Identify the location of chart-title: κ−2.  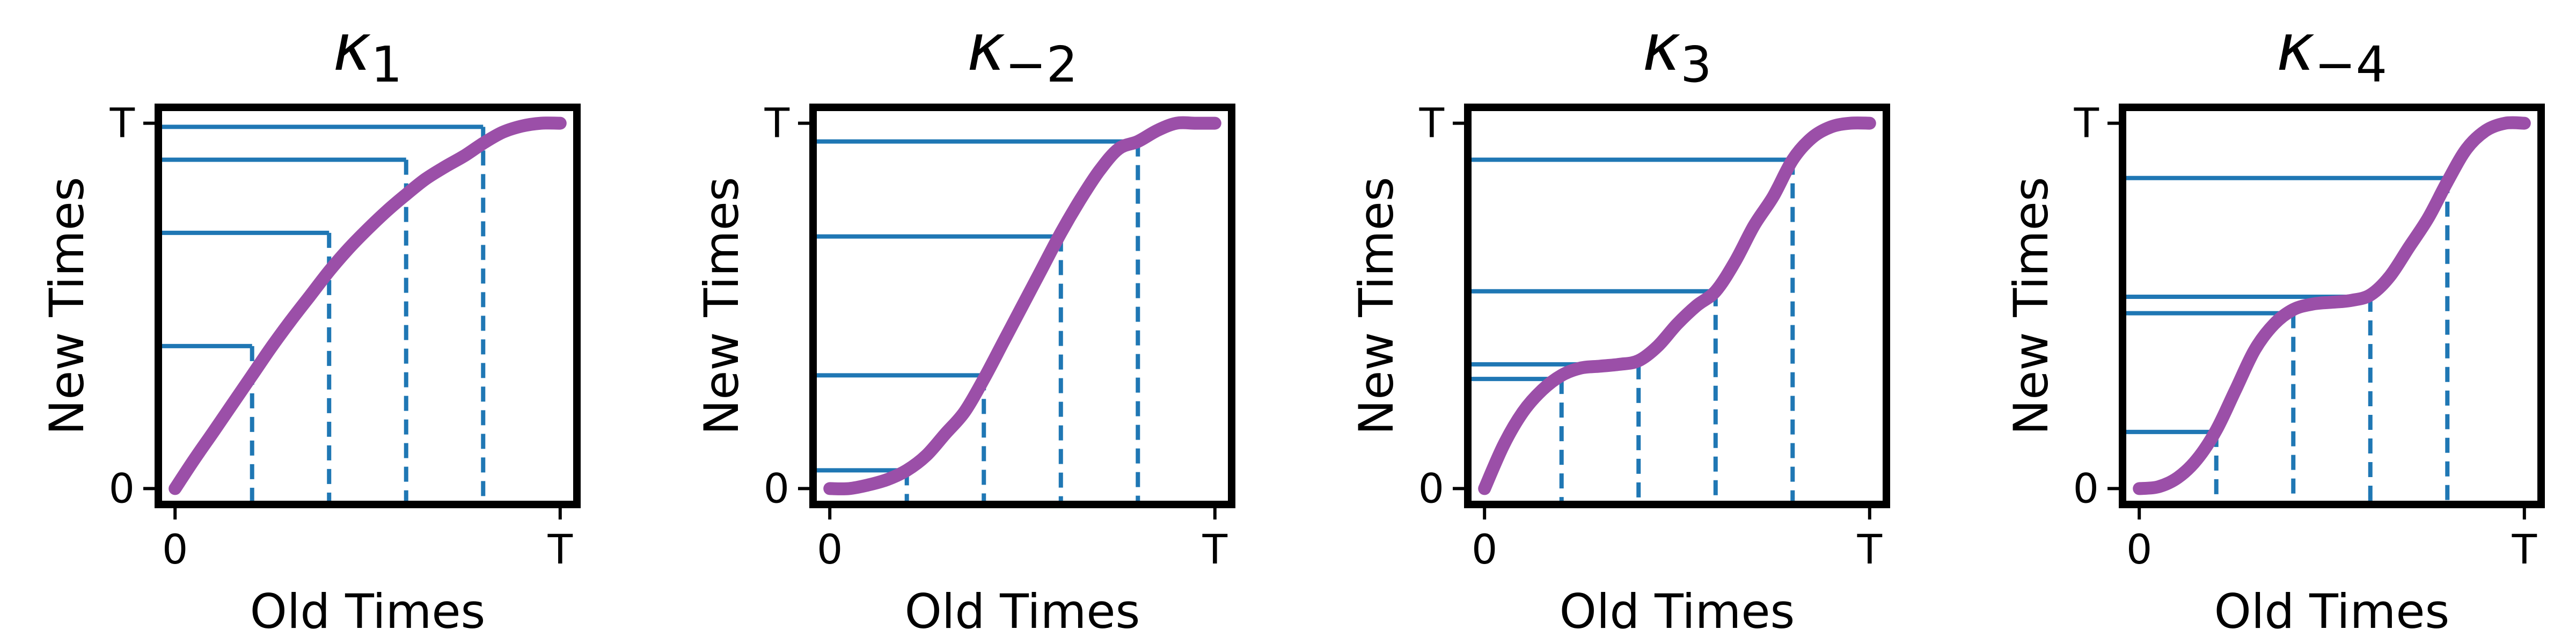
(1022, 52).